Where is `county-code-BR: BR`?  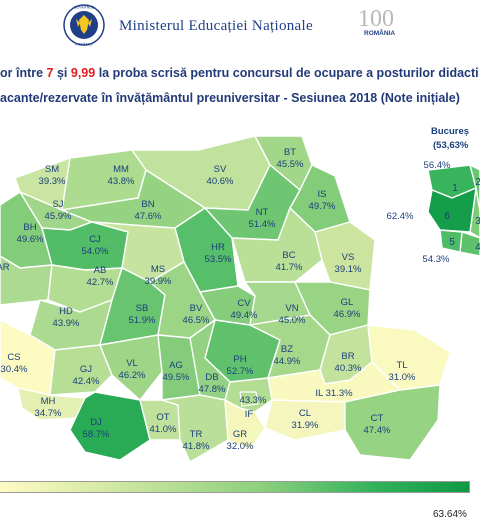
county-code-BR: BR is located at coordinates (347, 356).